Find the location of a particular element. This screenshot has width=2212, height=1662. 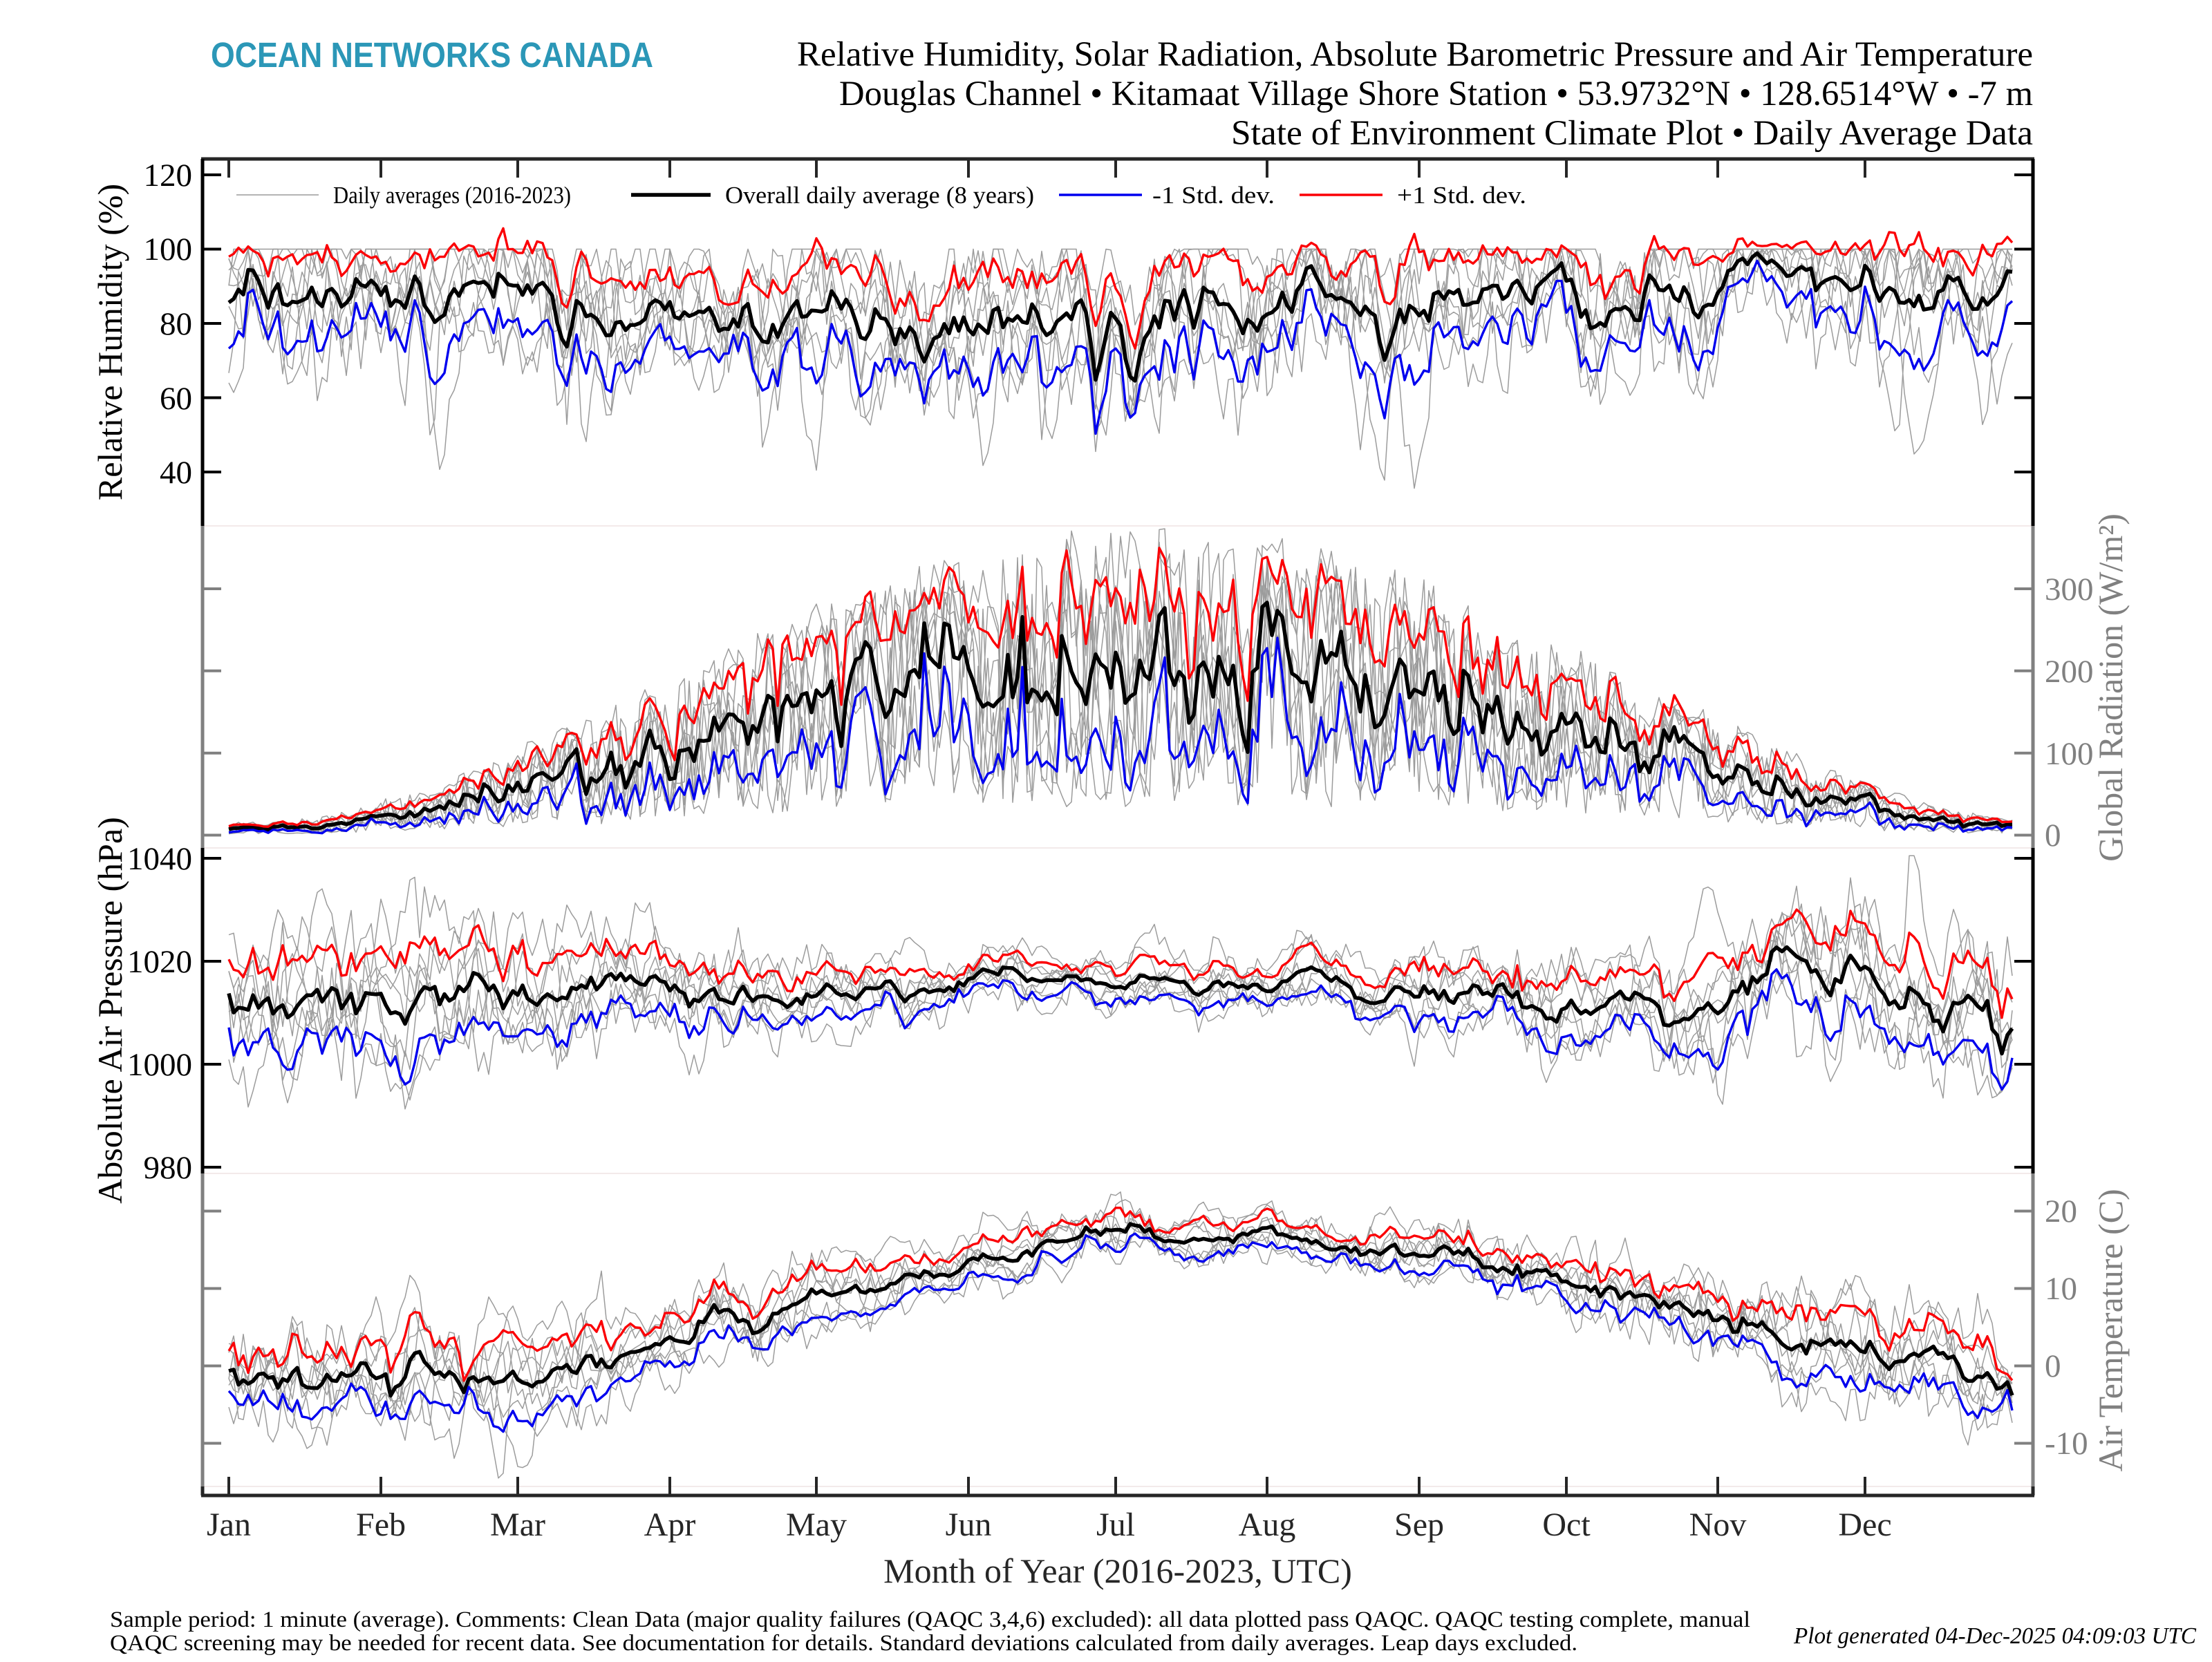

svg-text: Jun is located at coordinates (969, 1525).